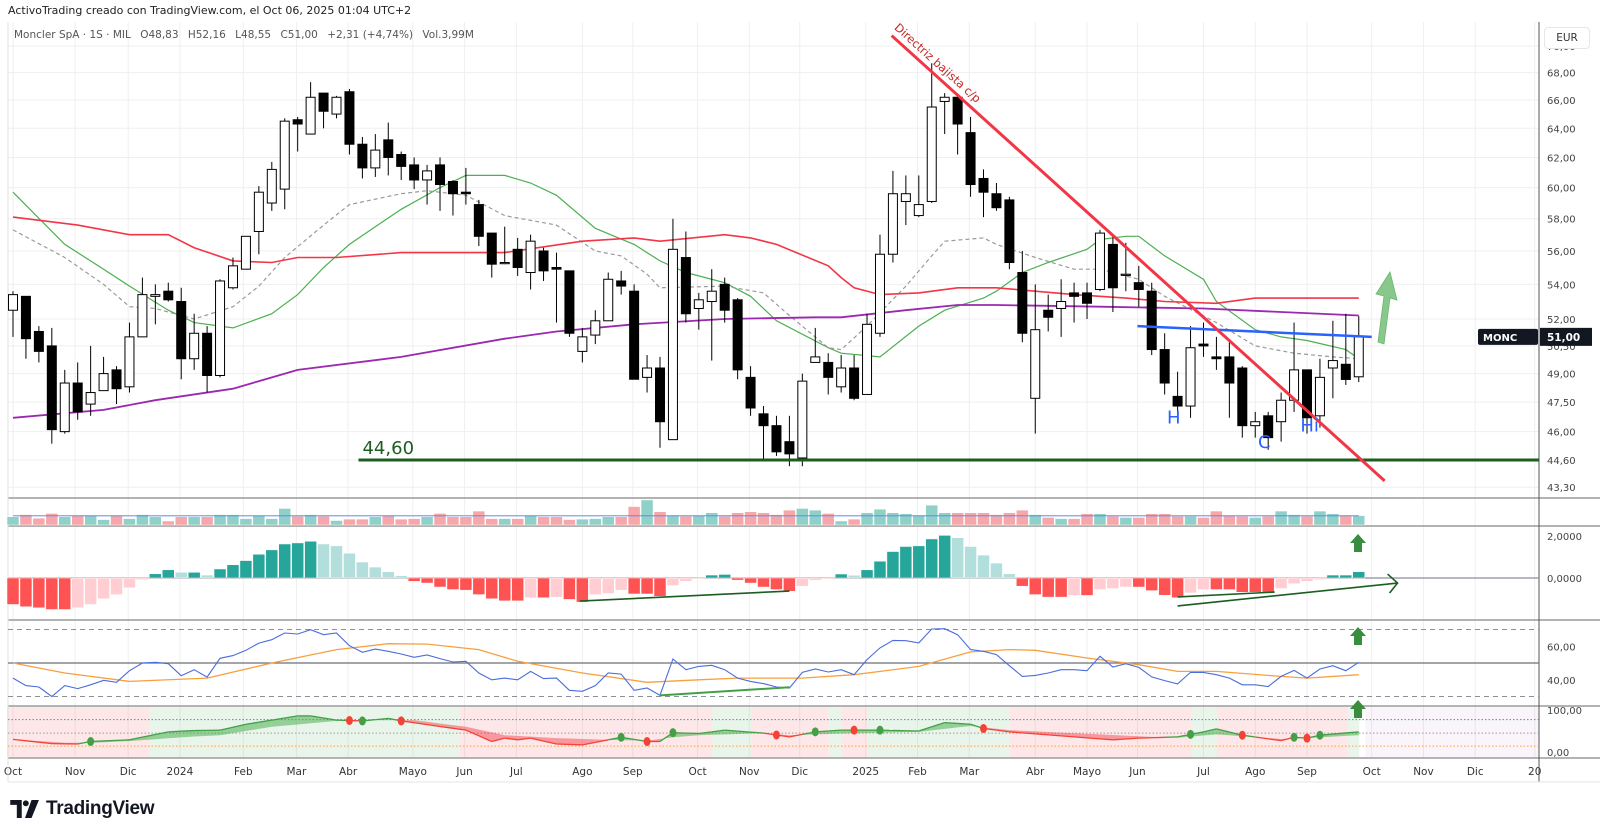 This screenshot has width=1600, height=835. What do you see at coordinates (1567, 38) in the screenshot?
I see `currency-button: EUR` at bounding box center [1567, 38].